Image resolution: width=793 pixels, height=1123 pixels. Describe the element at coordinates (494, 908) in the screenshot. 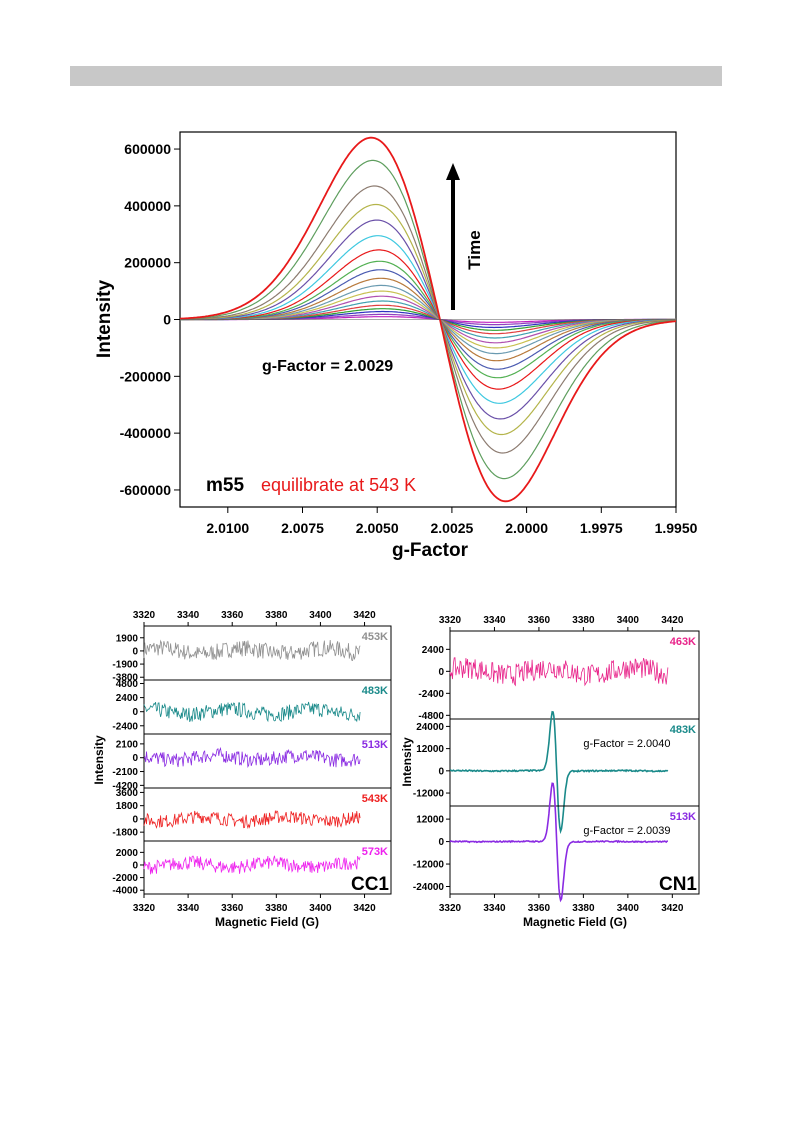

I see `cn1-x-tick-label: 3340` at that location.